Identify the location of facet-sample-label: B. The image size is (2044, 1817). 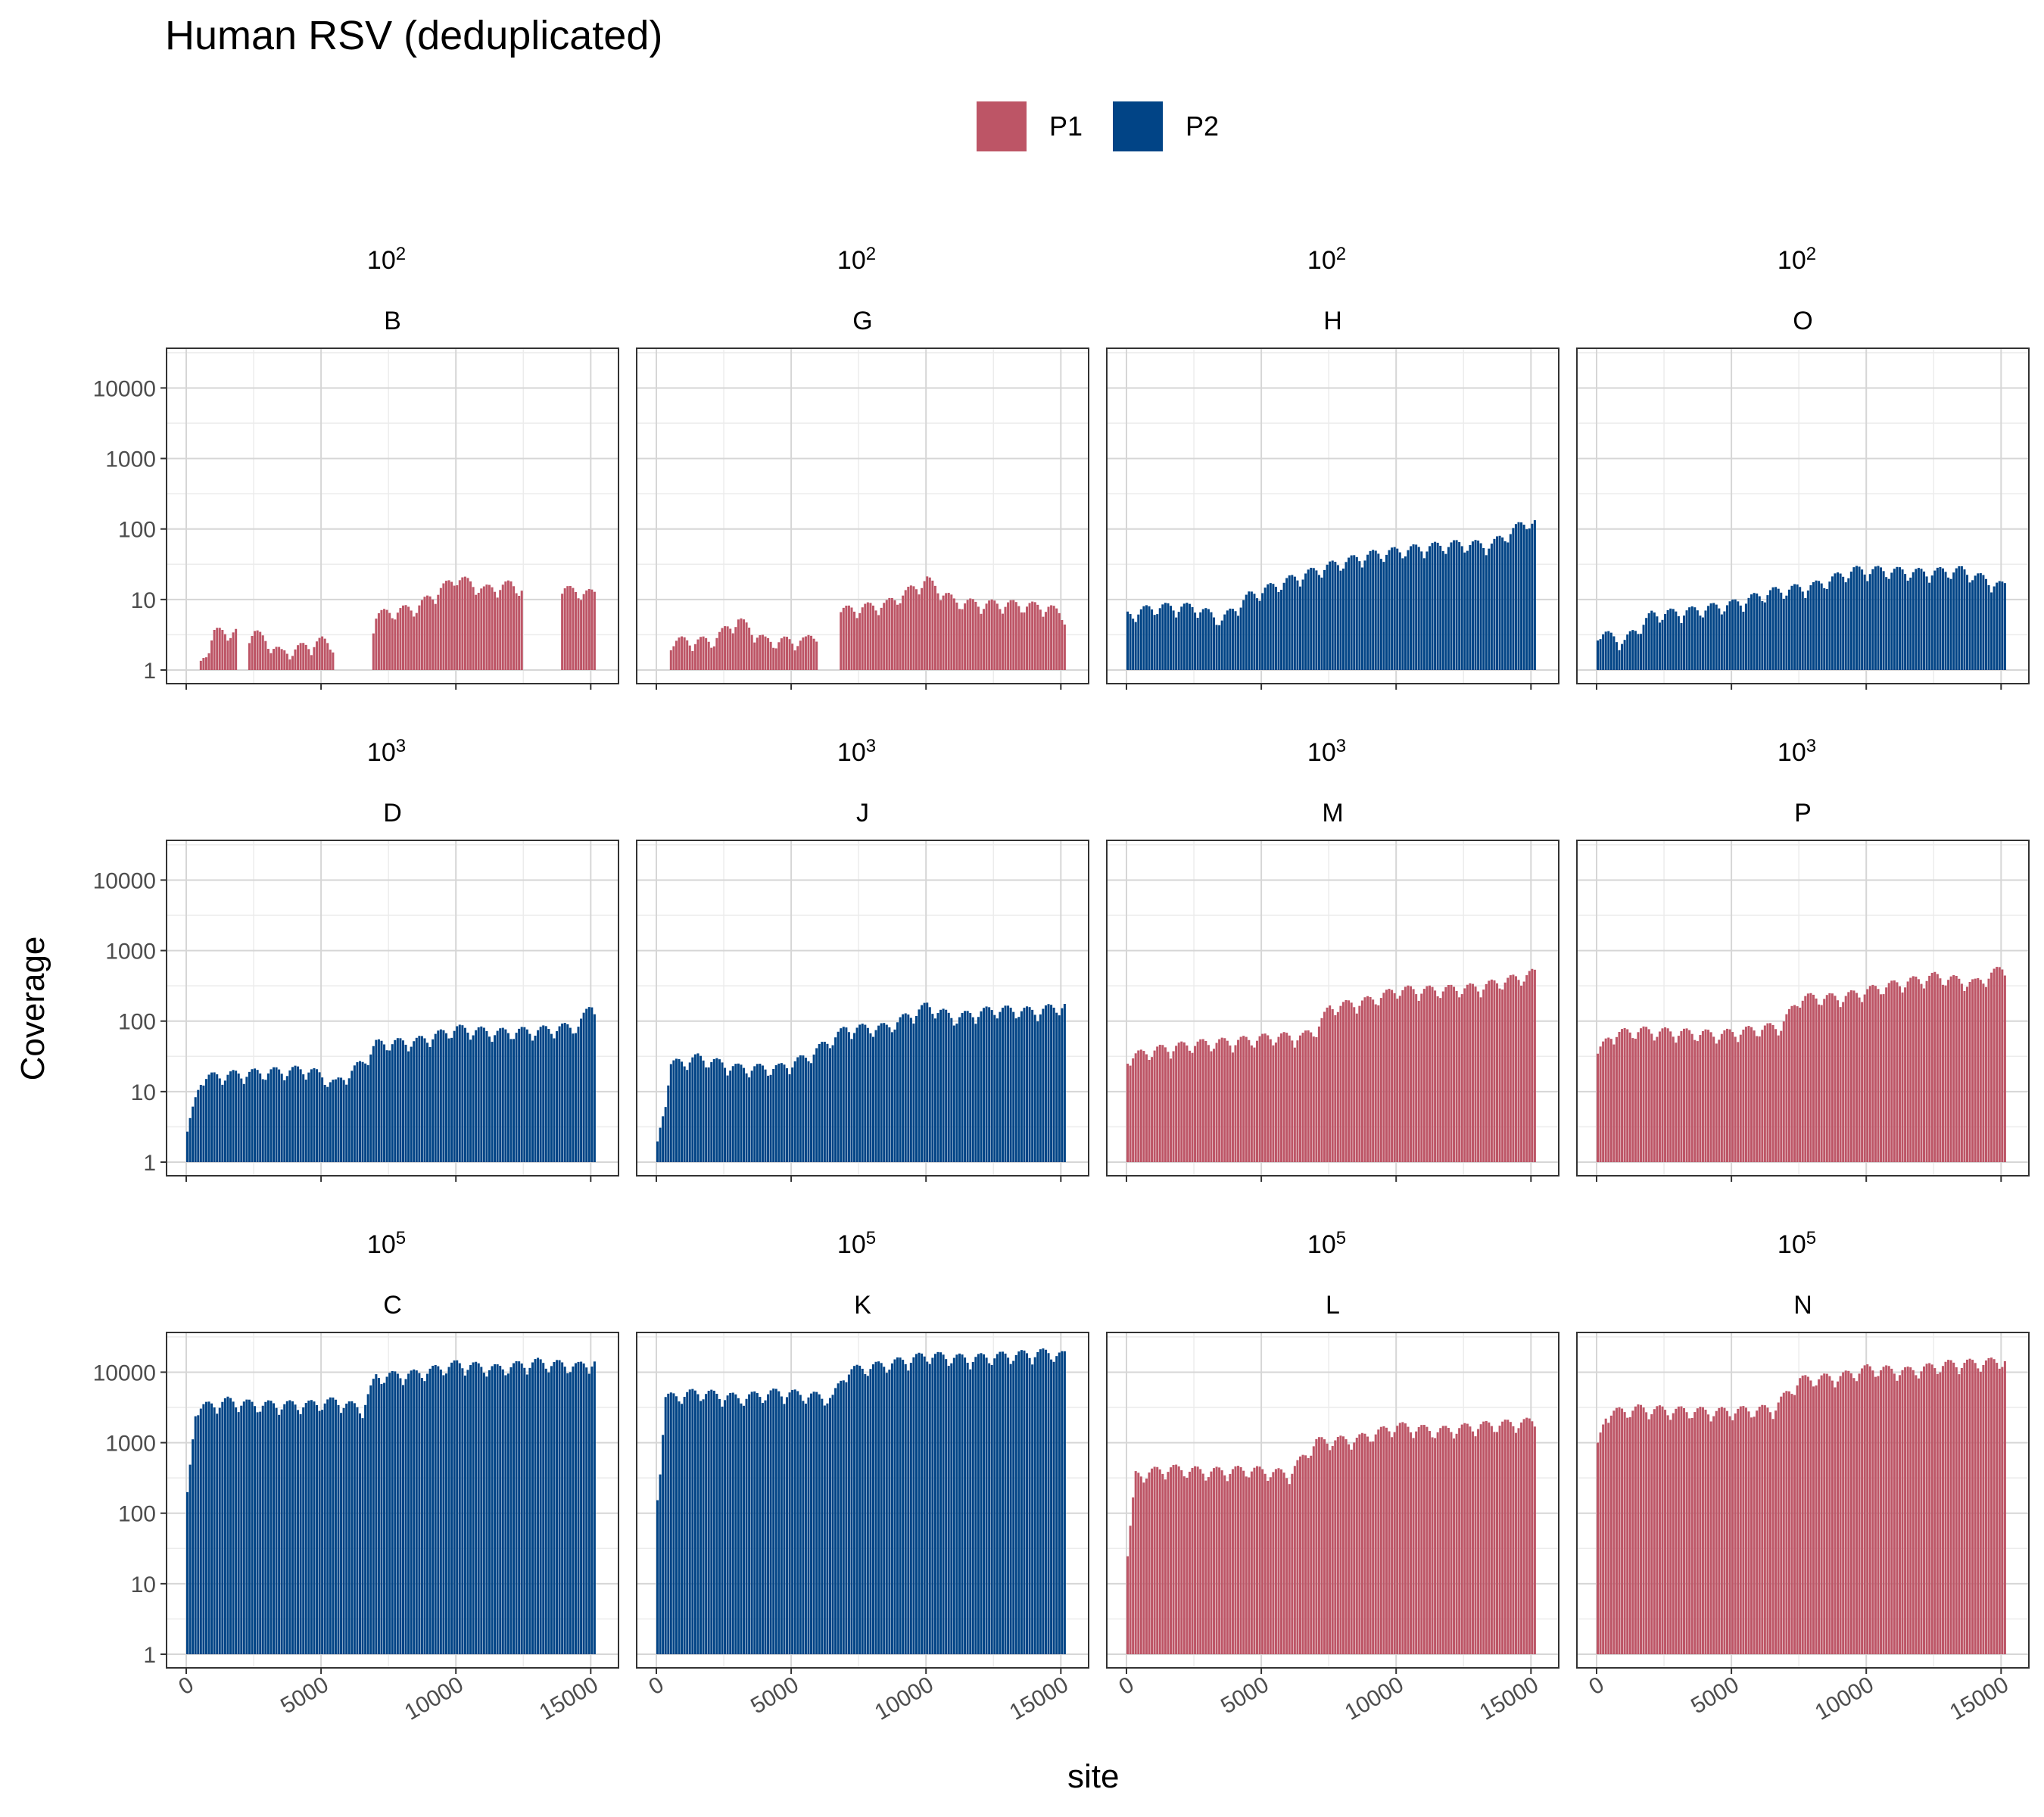
(392, 321).